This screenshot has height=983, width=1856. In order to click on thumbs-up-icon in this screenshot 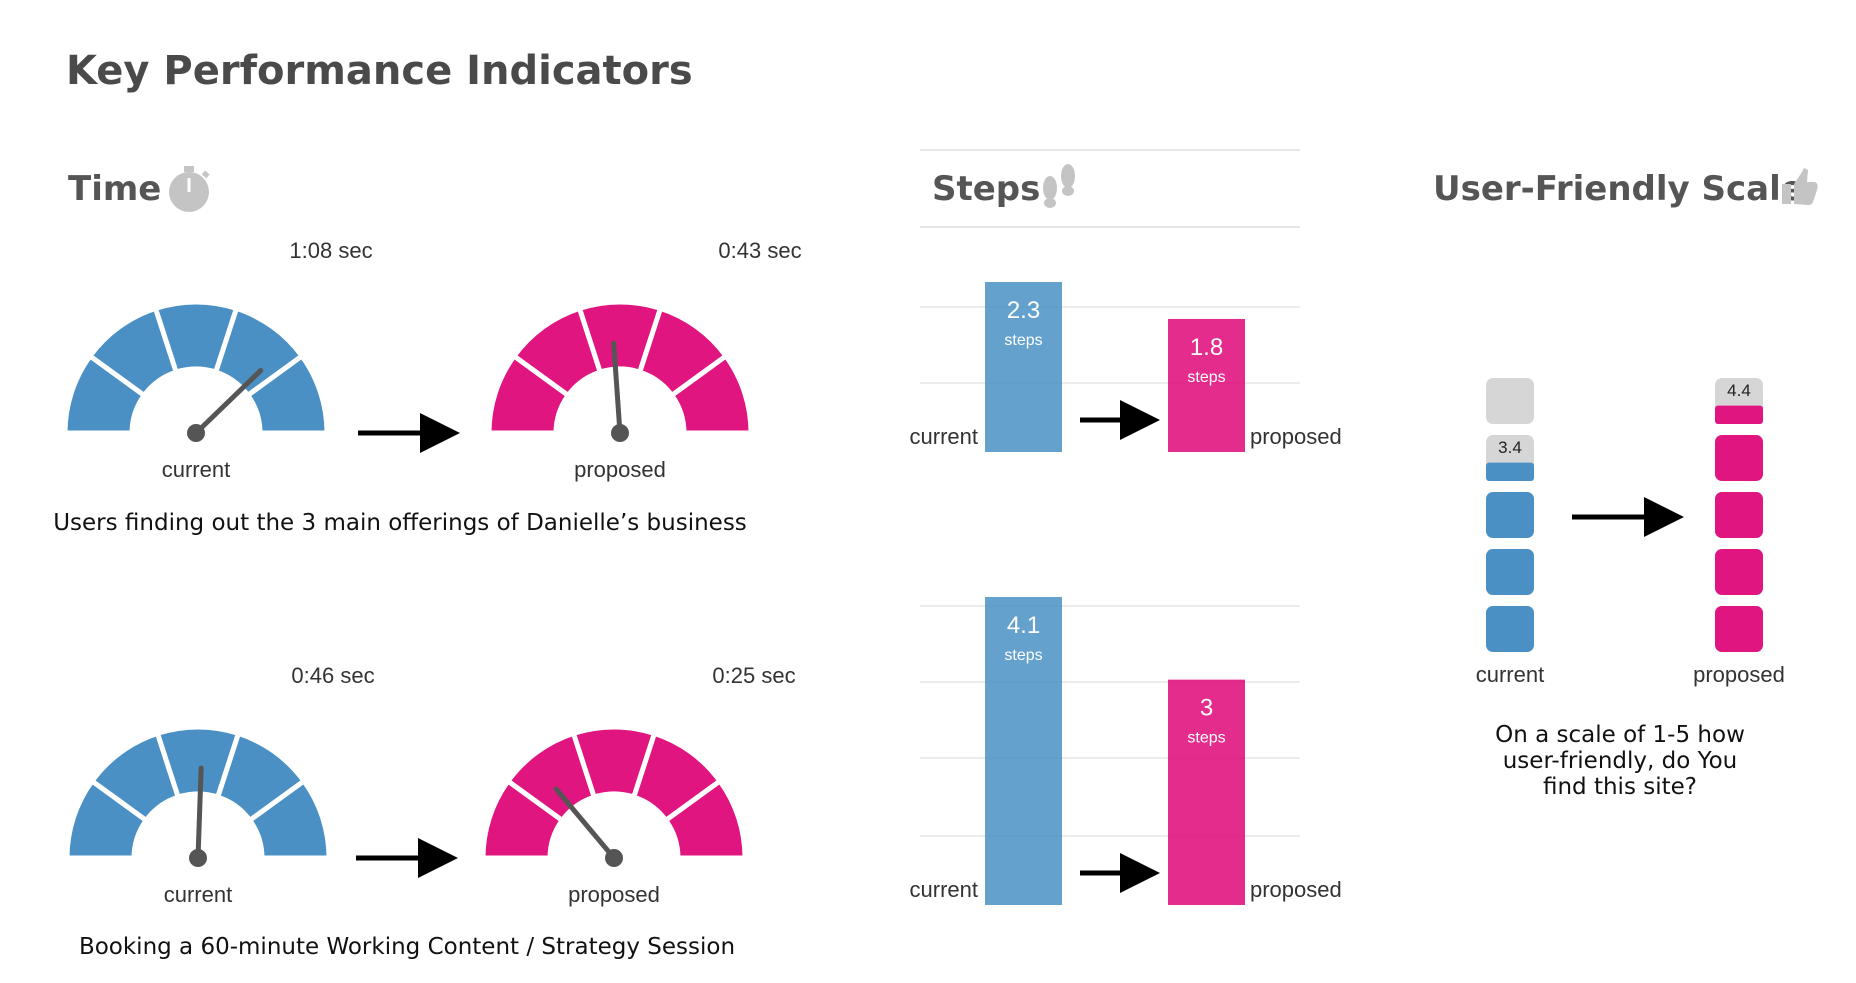, I will do `click(1800, 186)`.